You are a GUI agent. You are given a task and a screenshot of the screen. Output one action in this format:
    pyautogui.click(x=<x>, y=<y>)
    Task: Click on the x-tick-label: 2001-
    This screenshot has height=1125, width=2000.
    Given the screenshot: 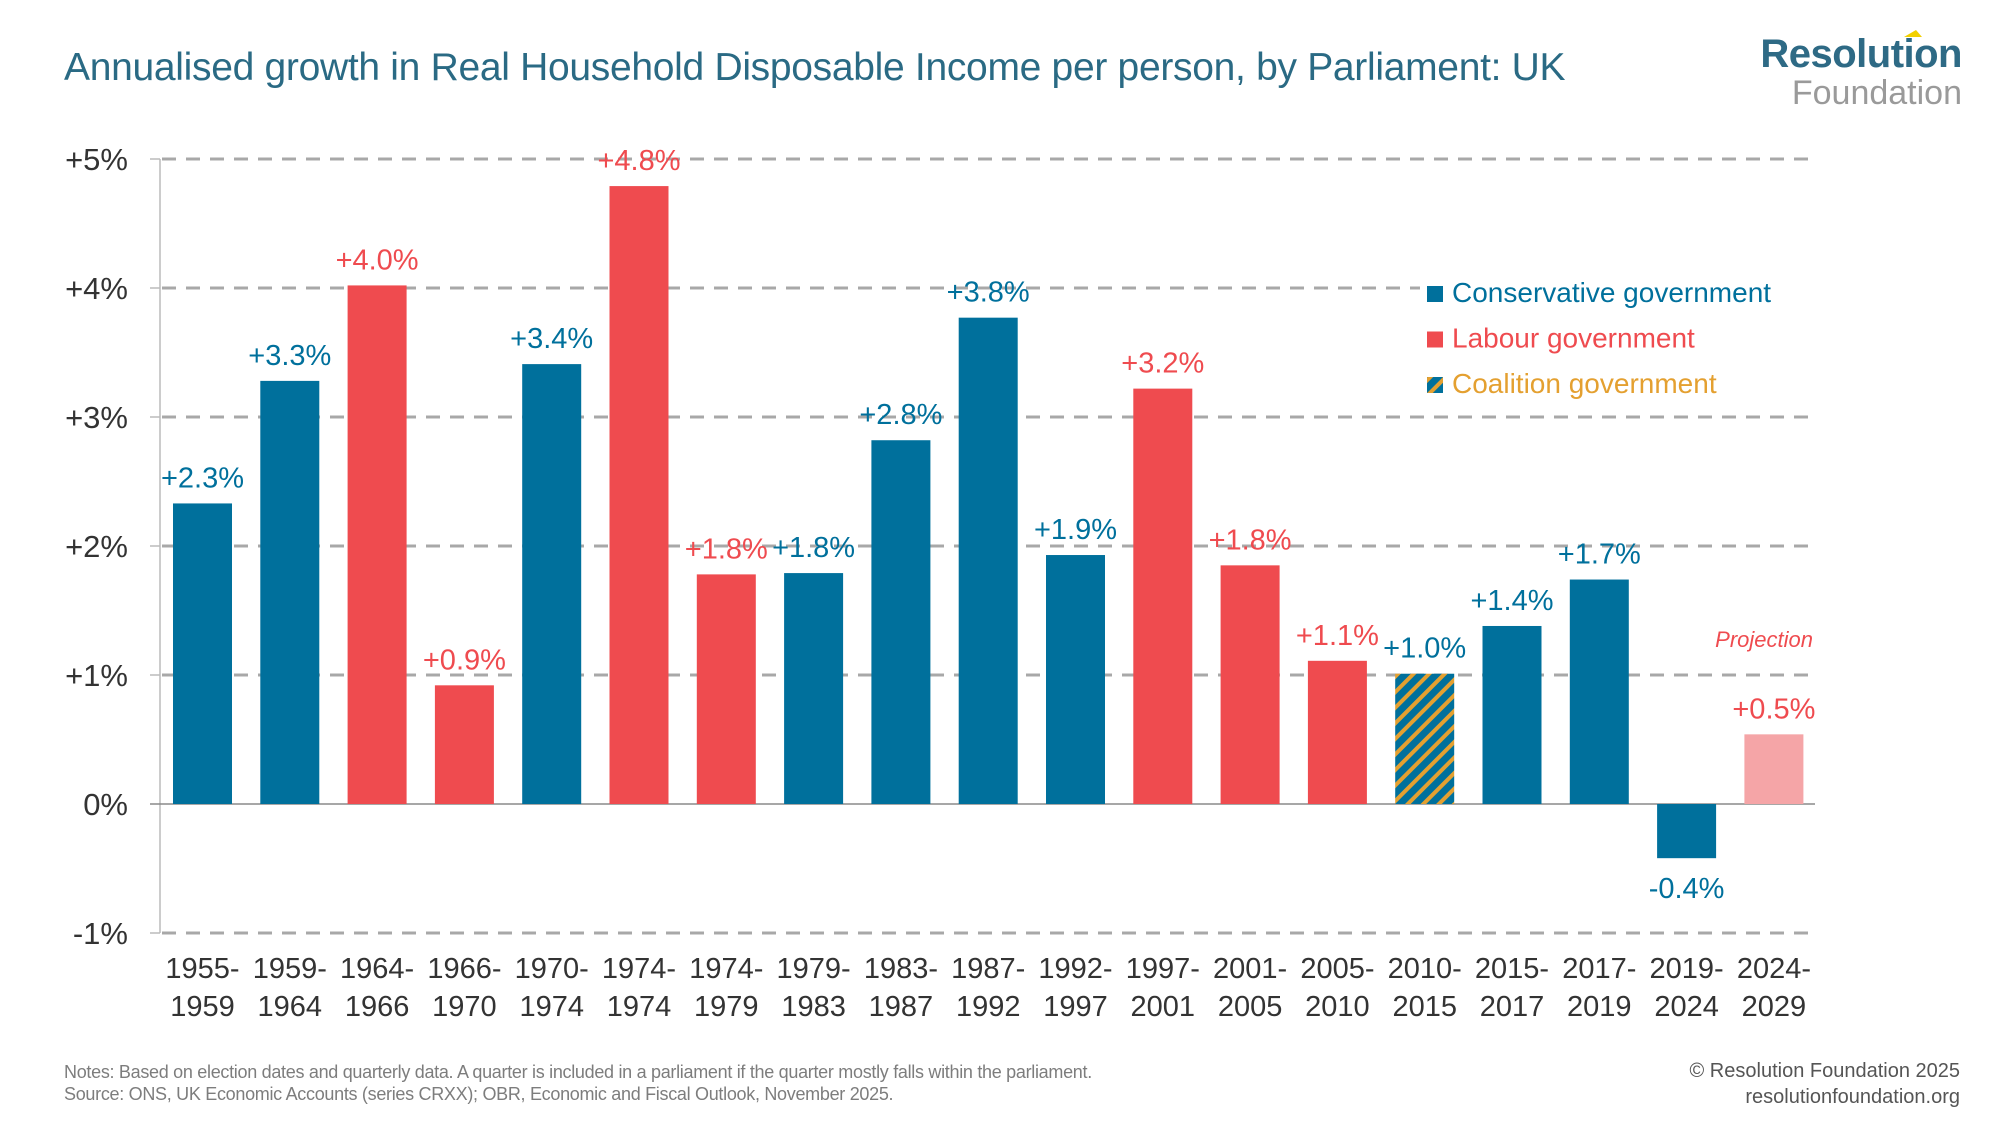 What is the action you would take?
    pyautogui.click(x=1250, y=969)
    